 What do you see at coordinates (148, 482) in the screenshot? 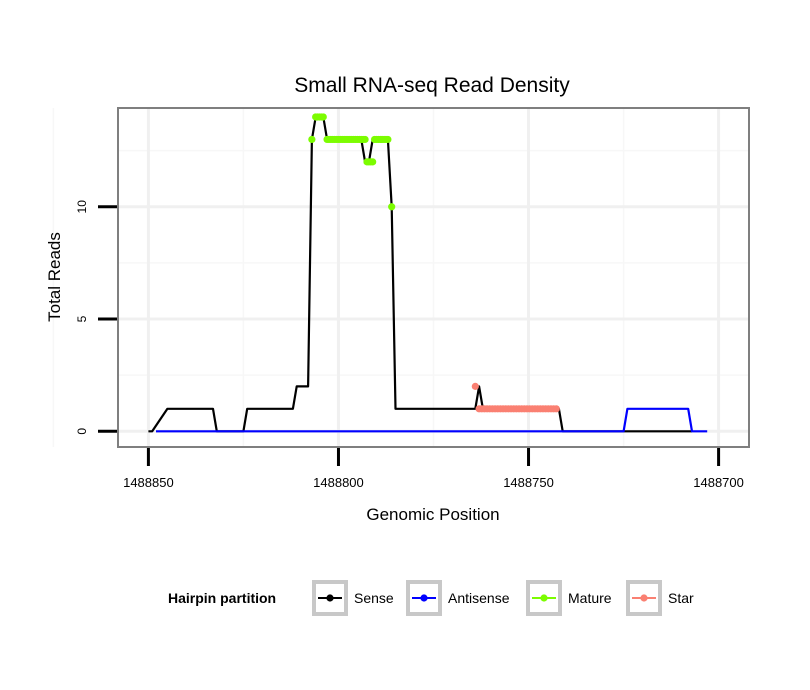
I see `x-tick-label: 1488850` at bounding box center [148, 482].